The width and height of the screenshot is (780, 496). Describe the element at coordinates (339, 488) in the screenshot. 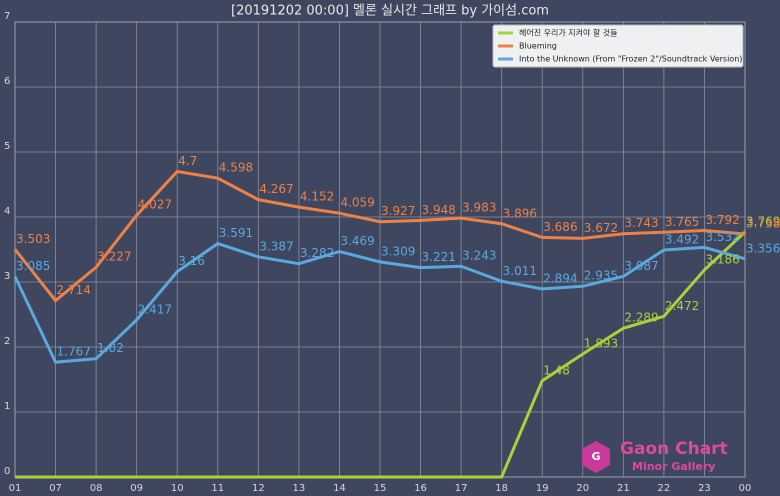

I see `x-tick-label: 14` at that location.